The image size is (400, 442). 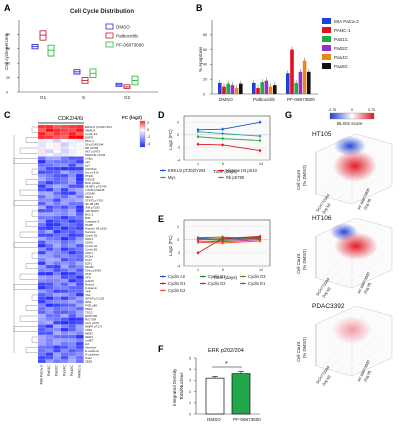 I want to click on fc-scale-label: FC (log2), so click(x=132, y=117).